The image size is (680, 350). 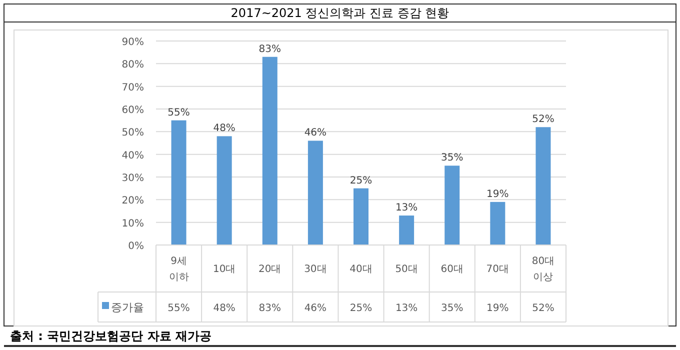 What do you see at coordinates (133, 201) in the screenshot?
I see `y-tick-label: 20%` at bounding box center [133, 201].